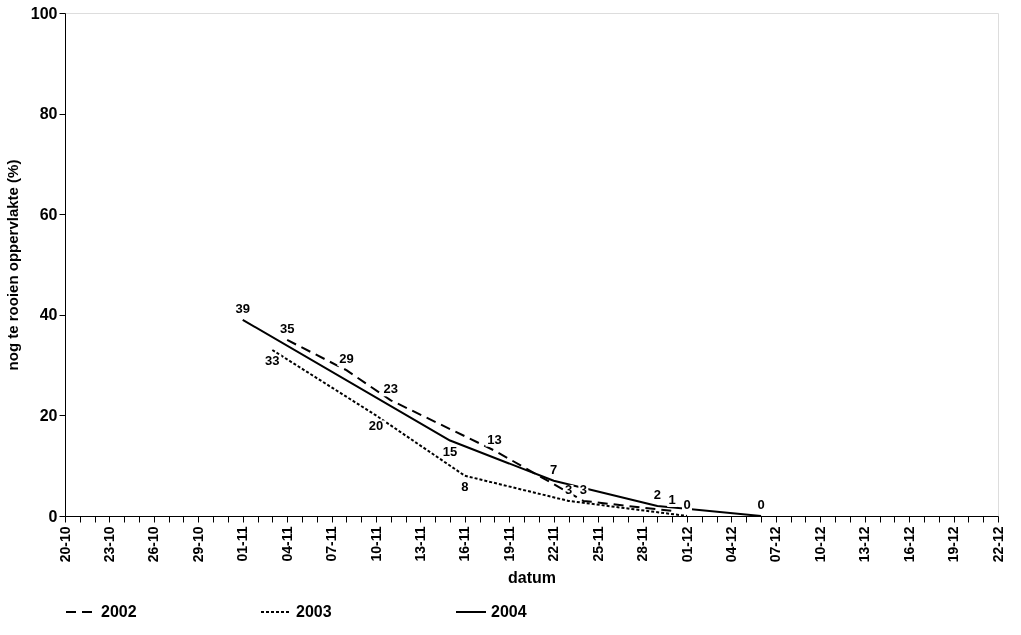 This screenshot has width=1021, height=635. What do you see at coordinates (419, 544) in the screenshot?
I see `x-tick-label: 13-11` at bounding box center [419, 544].